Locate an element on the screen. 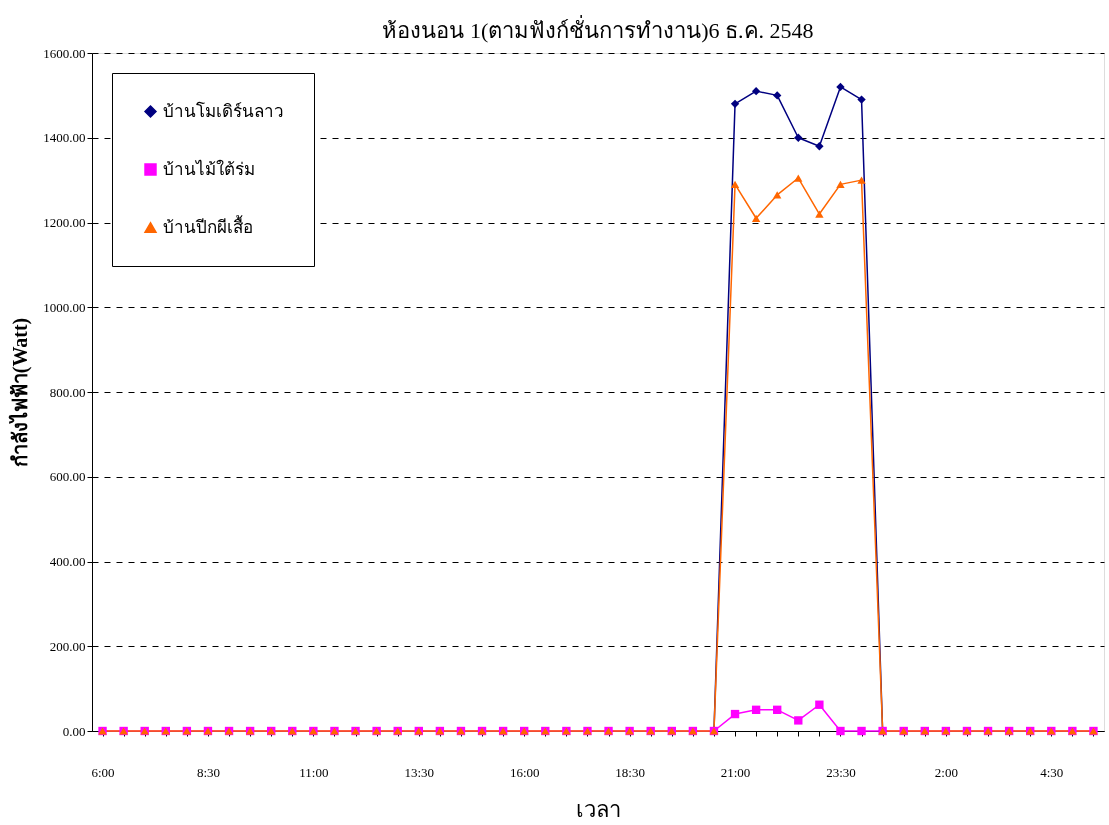  x-tick-label: 11:00 is located at coordinates (314, 772).